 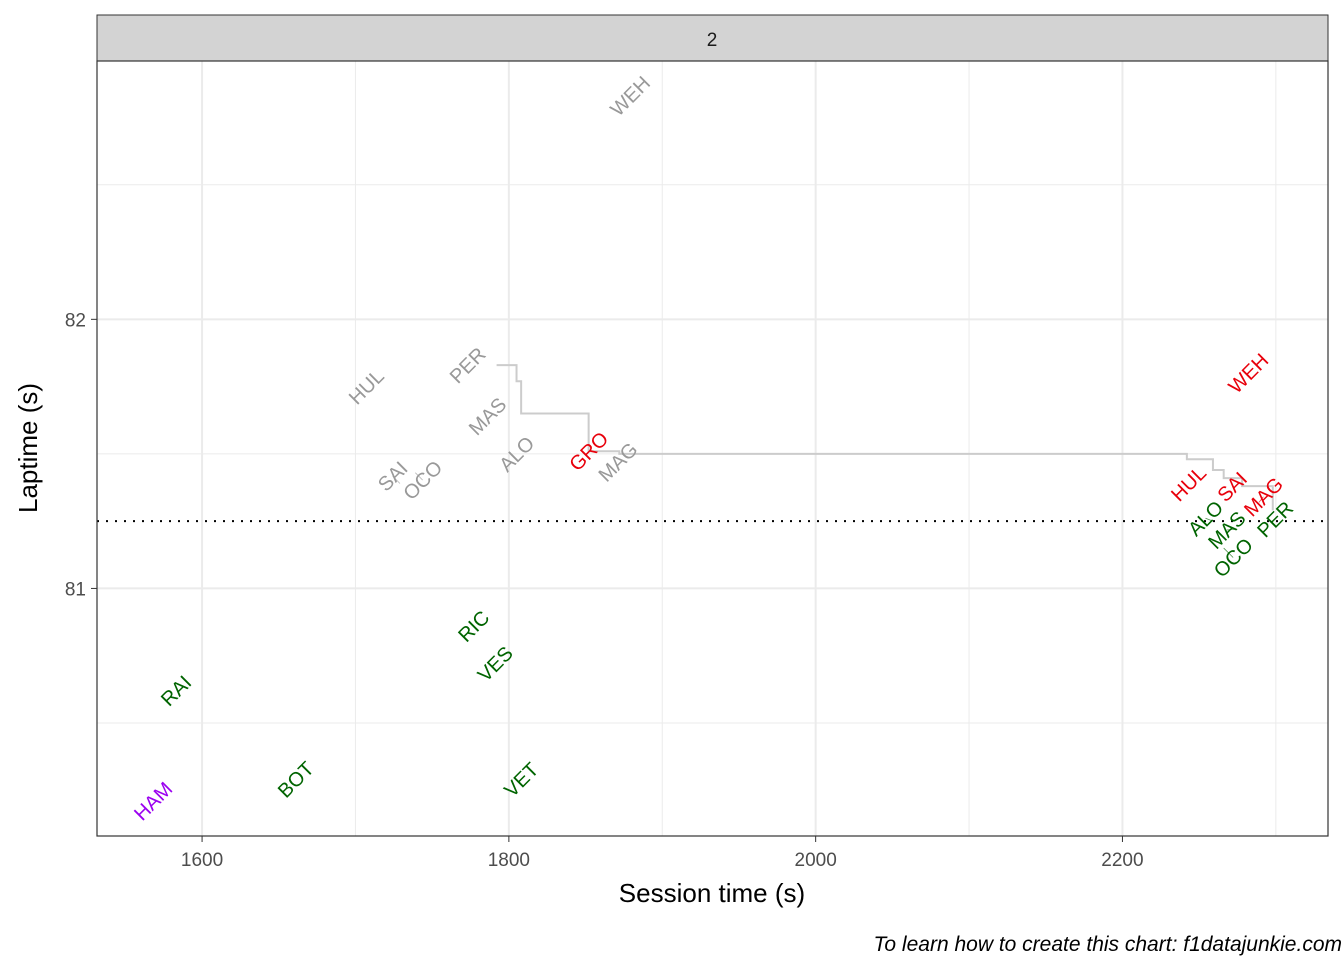 I want to click on step-line-path, so click(x=885, y=437).